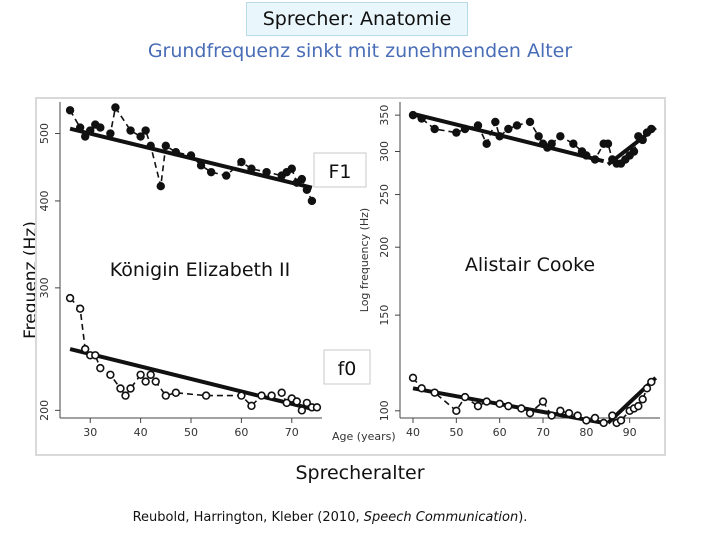 Image resolution: width=720 pixels, height=540 pixels. What do you see at coordinates (347, 369) in the screenshot?
I see `f0-label: f0` at bounding box center [347, 369].